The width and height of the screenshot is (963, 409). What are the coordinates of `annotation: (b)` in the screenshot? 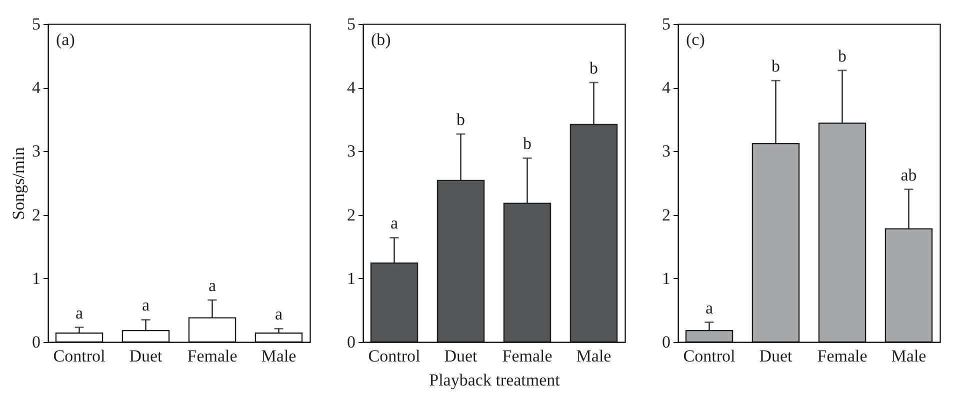 It's located at (381, 39).